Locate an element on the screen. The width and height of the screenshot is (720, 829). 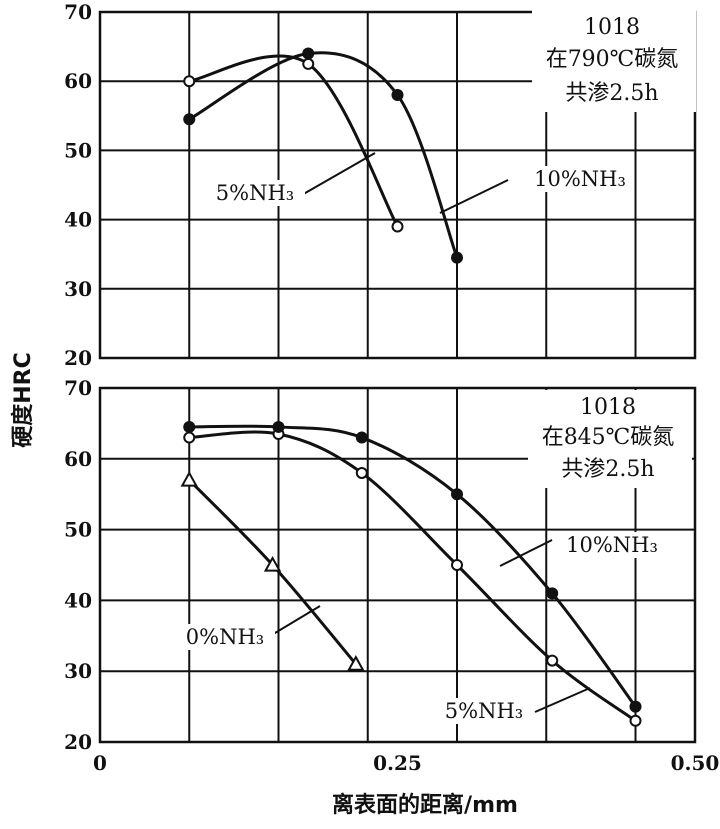
x-tick-label: 0 is located at coordinates (100, 763).